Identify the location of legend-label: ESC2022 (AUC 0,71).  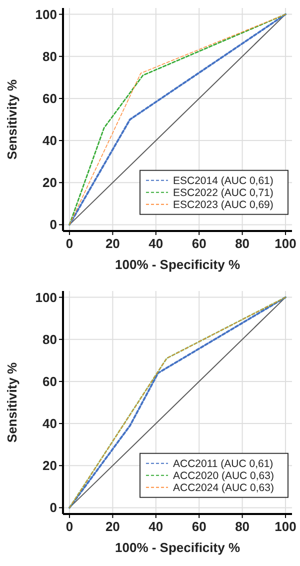
(223, 193).